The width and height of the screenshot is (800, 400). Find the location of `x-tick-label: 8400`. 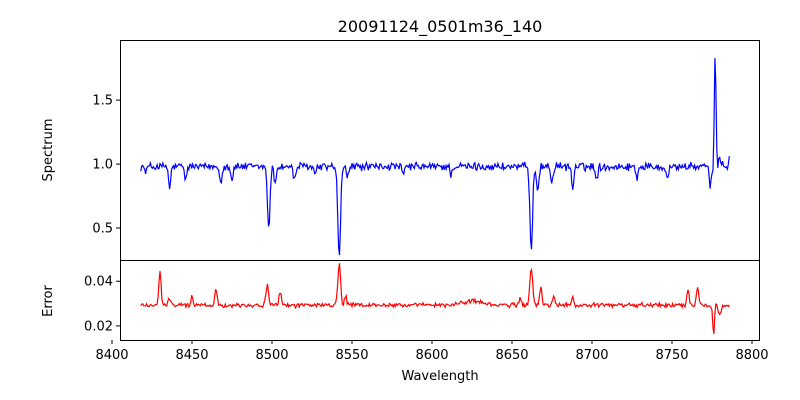

x-tick-label: 8400 is located at coordinates (111, 355).